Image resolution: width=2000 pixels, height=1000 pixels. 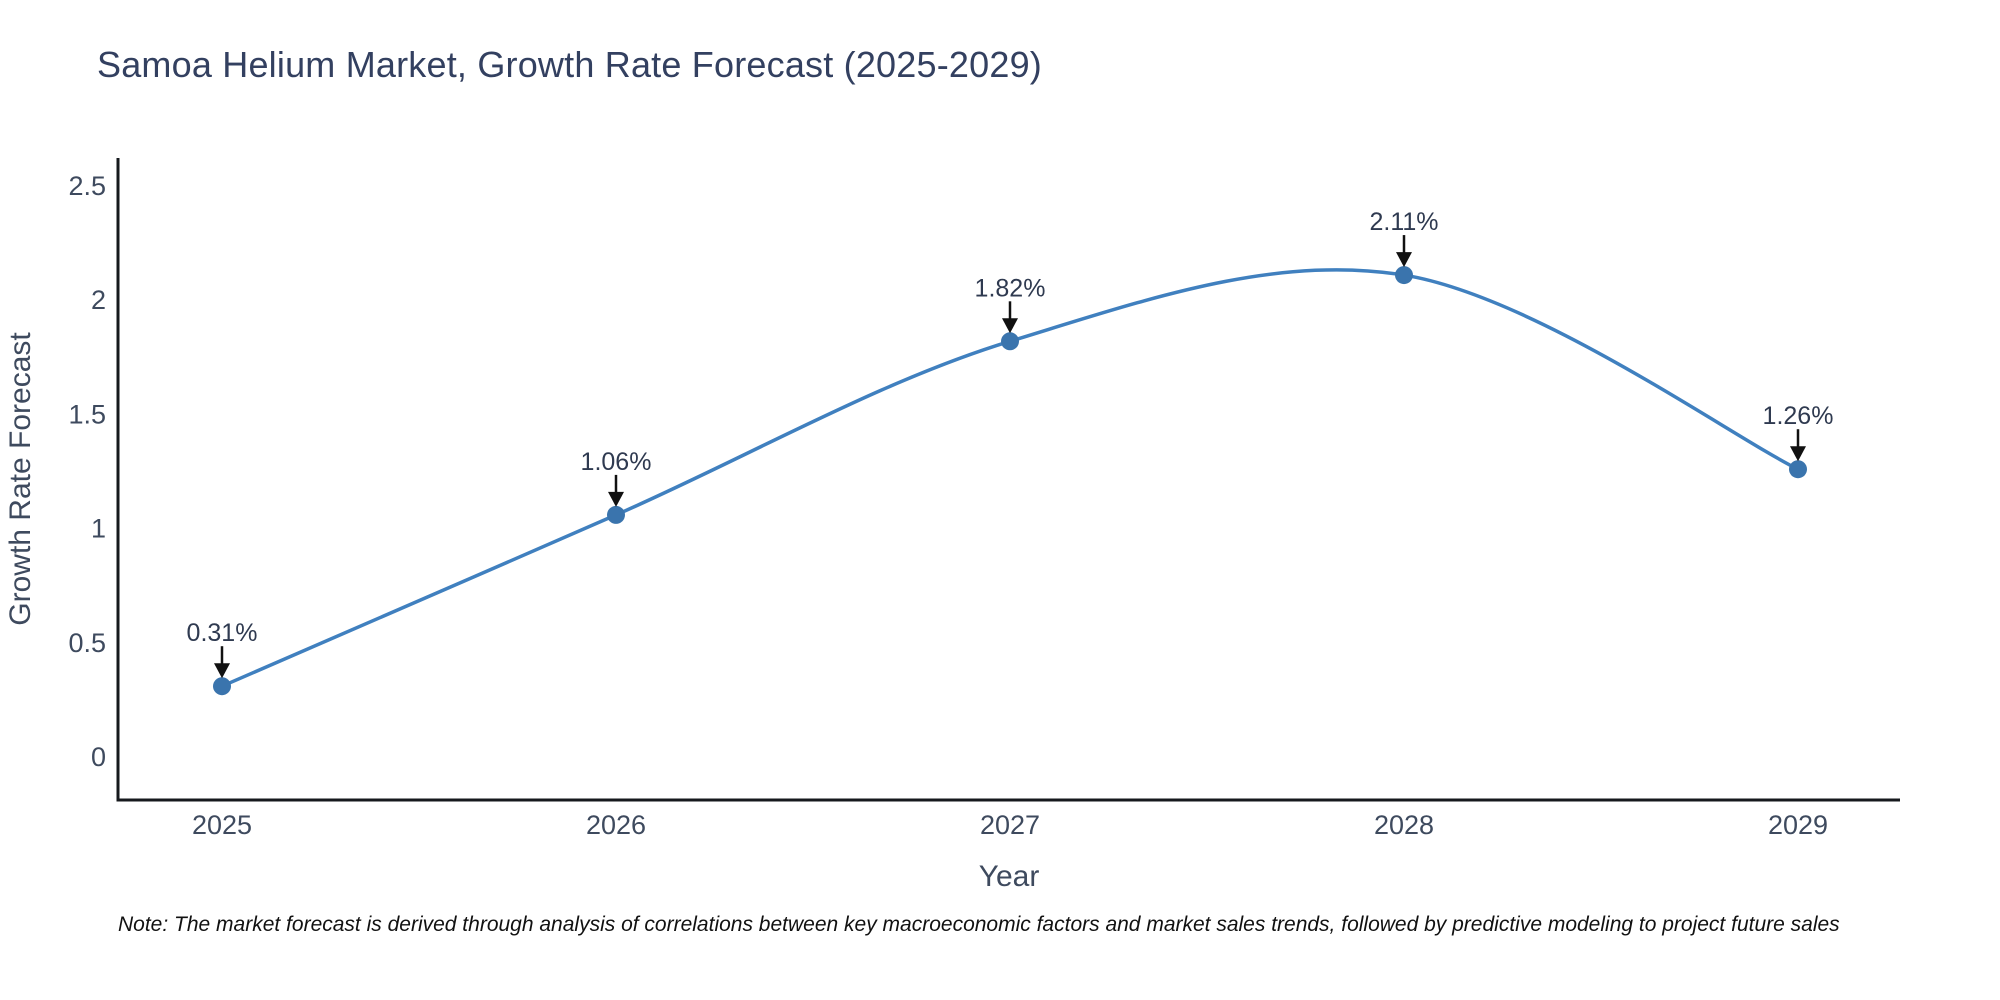 I want to click on x-axis-title: Year, so click(x=1009, y=876).